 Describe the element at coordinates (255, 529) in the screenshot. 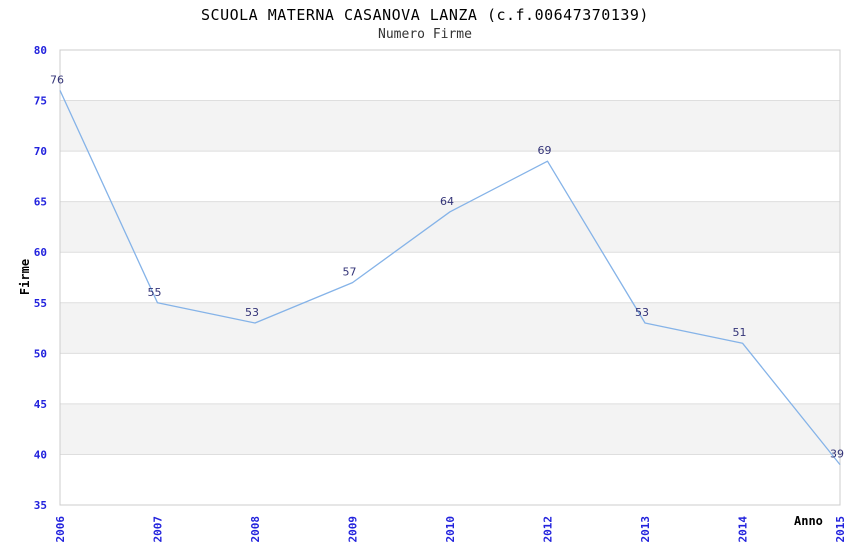

I see `x-tick-label: 2008` at that location.